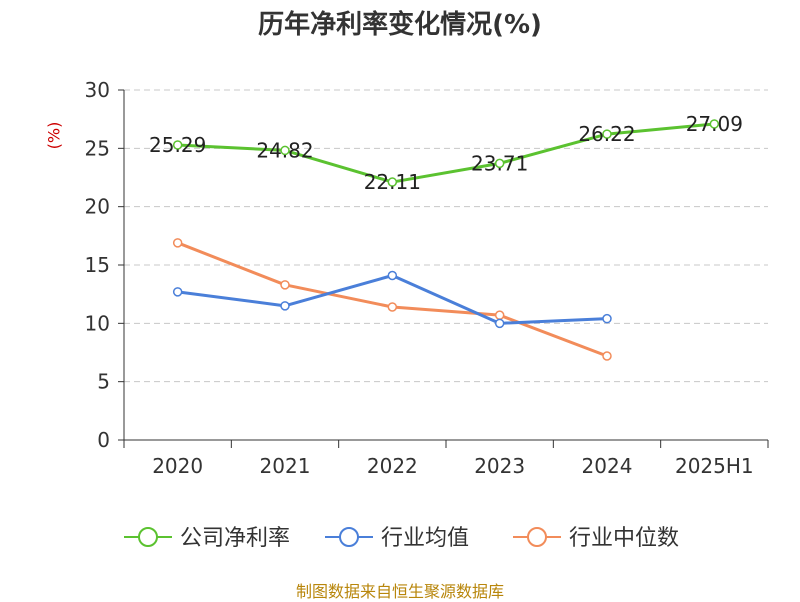 The image size is (800, 602). What do you see at coordinates (97, 90) in the screenshot?
I see `y-tick-label: 30` at bounding box center [97, 90].